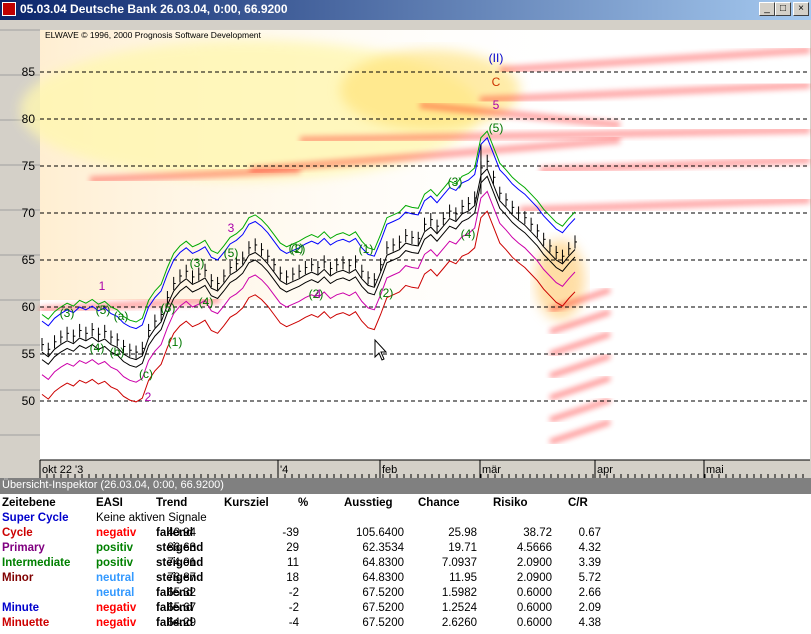  Describe the element at coordinates (801, 9) in the screenshot. I see `close-button: ×` at that location.